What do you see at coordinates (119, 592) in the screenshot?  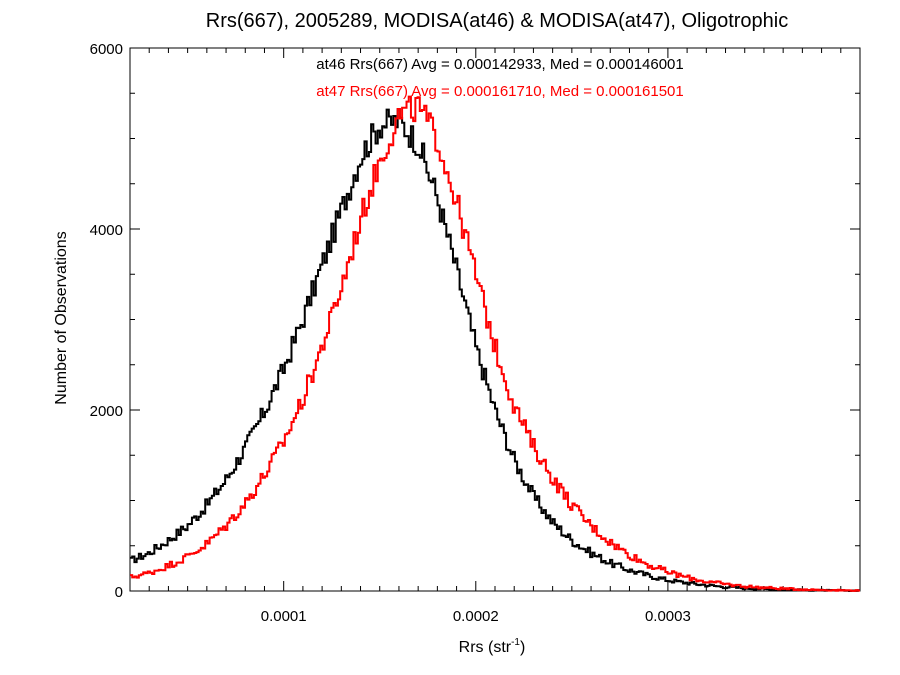 I see `y-tick-label-0: 0` at bounding box center [119, 592].